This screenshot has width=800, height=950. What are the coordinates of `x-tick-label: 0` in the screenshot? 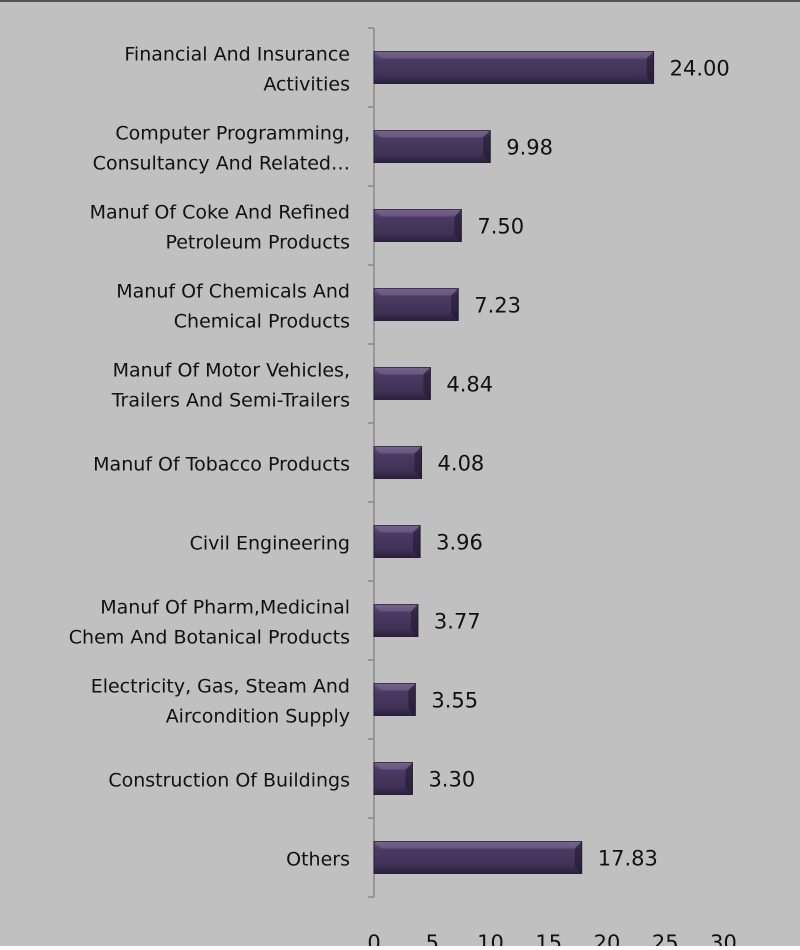 It's located at (373, 938).